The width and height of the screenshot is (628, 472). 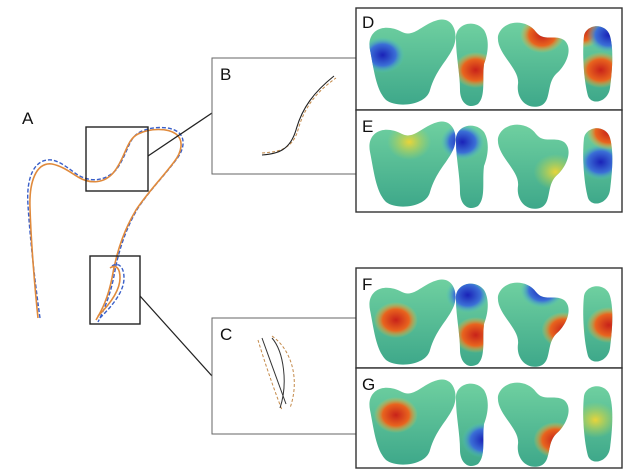 I want to click on panel-a-contours, so click(x=105, y=224).